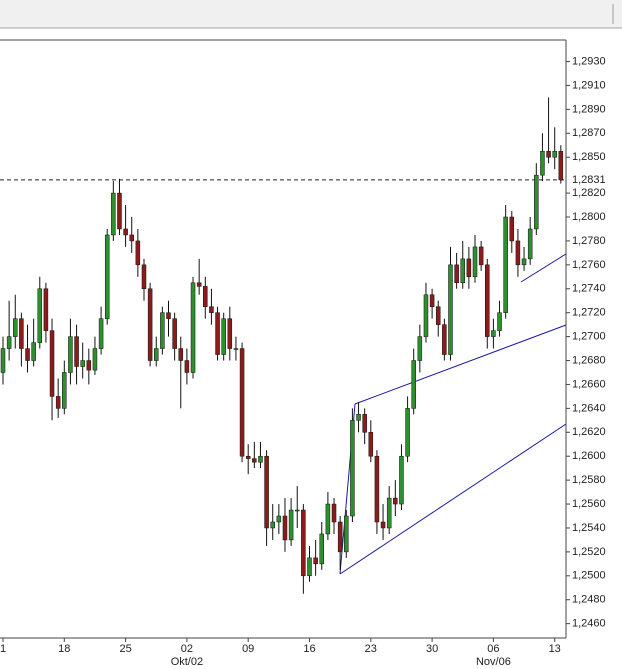 Image resolution: width=622 pixels, height=669 pixels. I want to click on x-tick-label: 18, so click(64, 649).